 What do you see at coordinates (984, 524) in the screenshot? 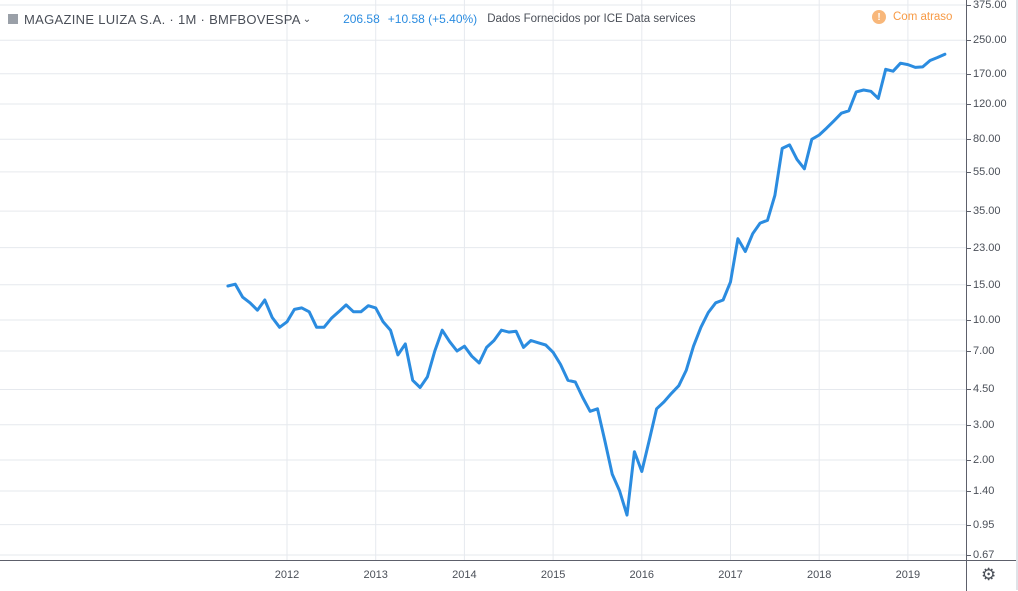
I see `y-tick-label: 0.95` at bounding box center [984, 524].